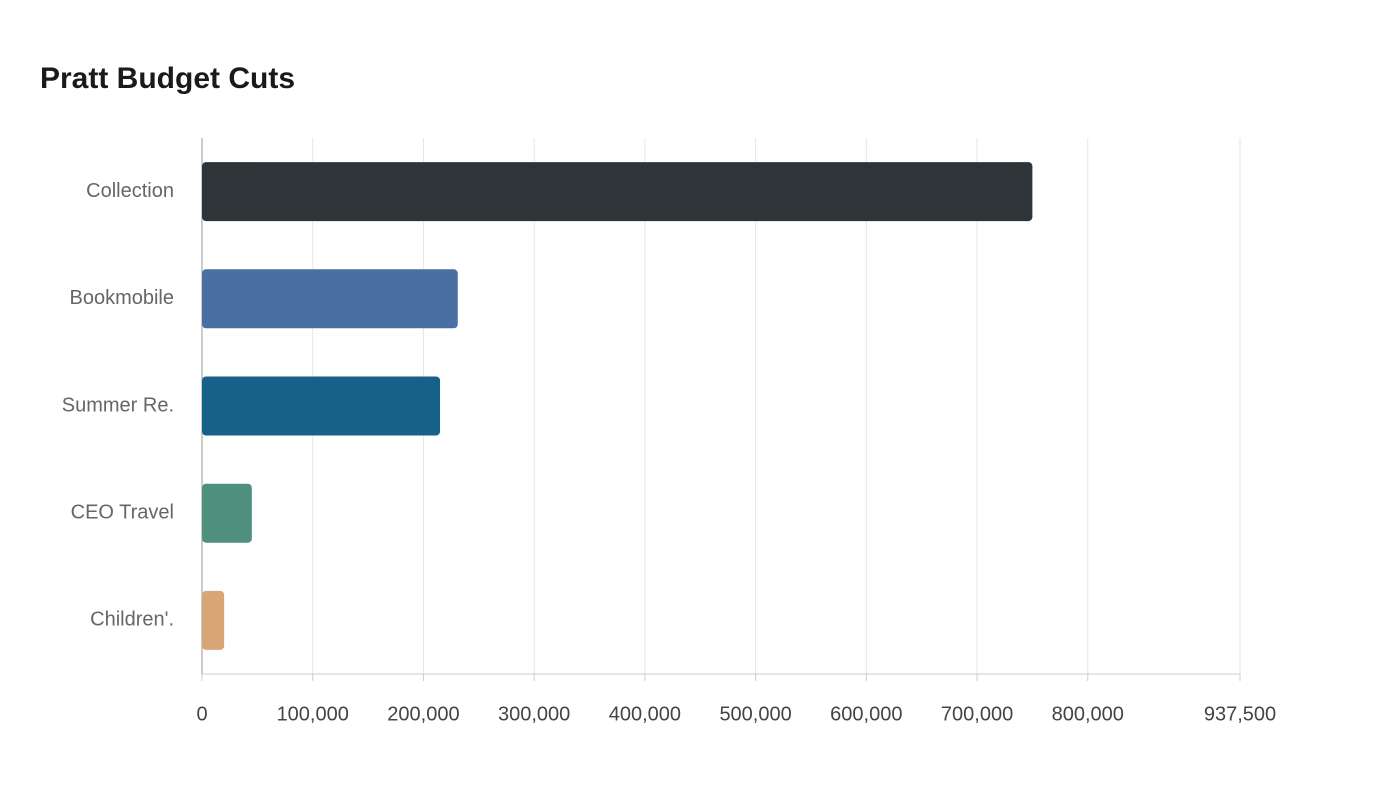  I want to click on x-tick-label: 0, so click(201, 714).